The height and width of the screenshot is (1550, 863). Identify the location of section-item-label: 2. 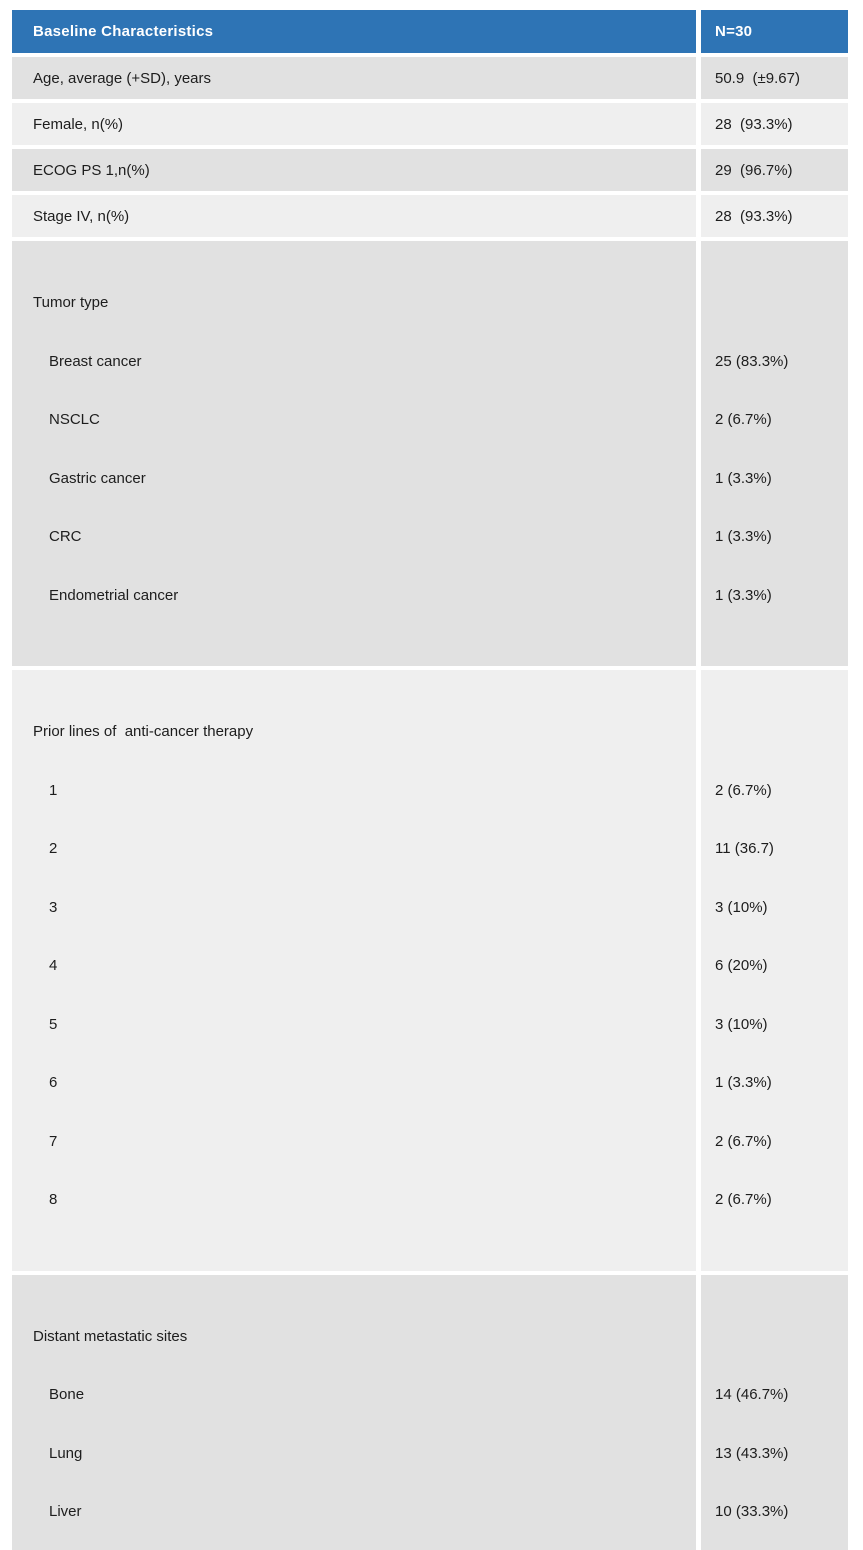
(364, 849).